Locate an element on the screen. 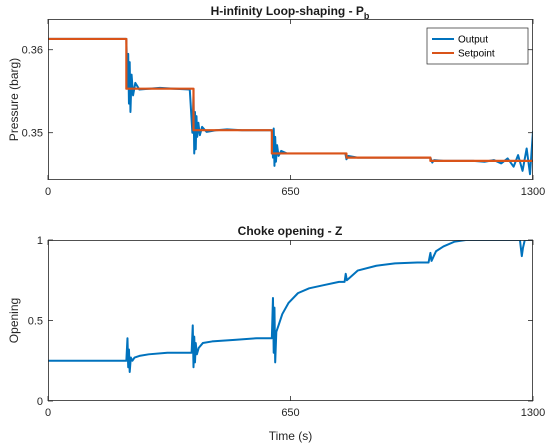 This screenshot has width=550, height=448. choke-y-axis-label: Opening is located at coordinates (14, 320).